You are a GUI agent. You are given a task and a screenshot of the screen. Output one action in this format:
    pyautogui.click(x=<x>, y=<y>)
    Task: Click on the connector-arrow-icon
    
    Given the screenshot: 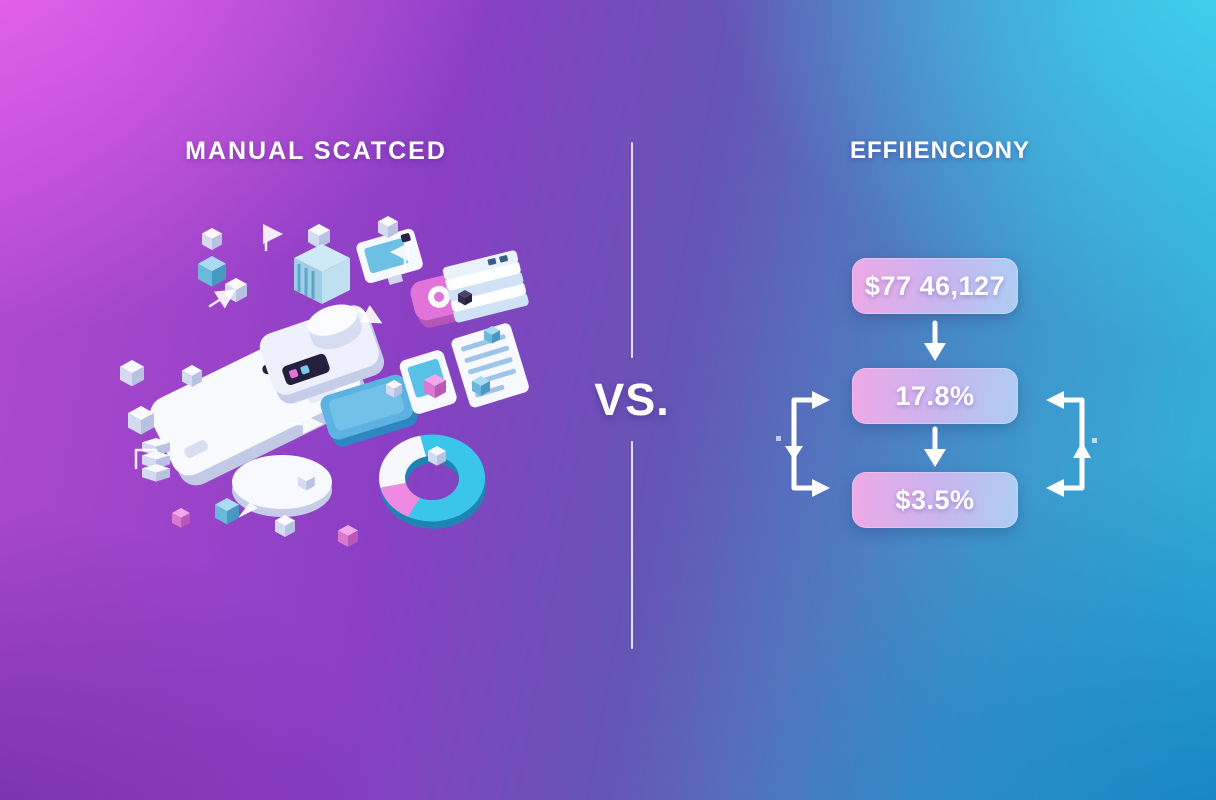 What is the action you would take?
    pyautogui.click(x=272, y=347)
    